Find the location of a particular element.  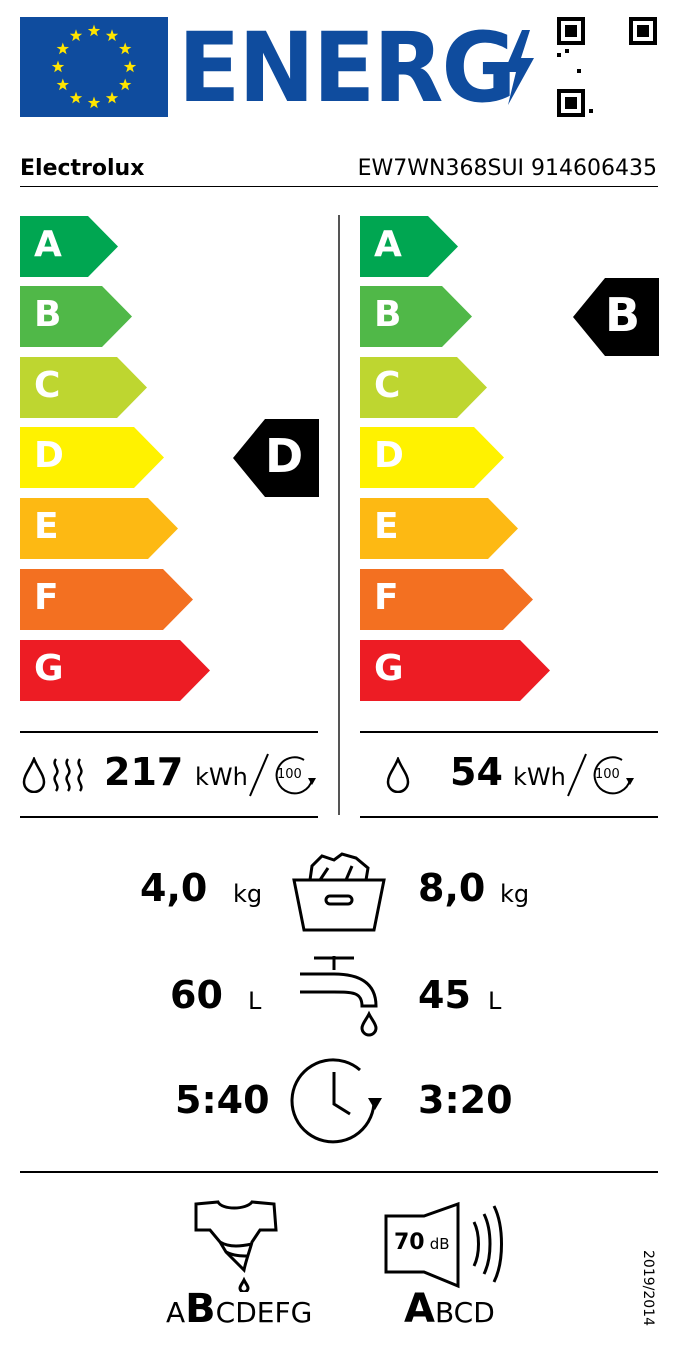

noise-class: ABCD is located at coordinates (449, 1309).